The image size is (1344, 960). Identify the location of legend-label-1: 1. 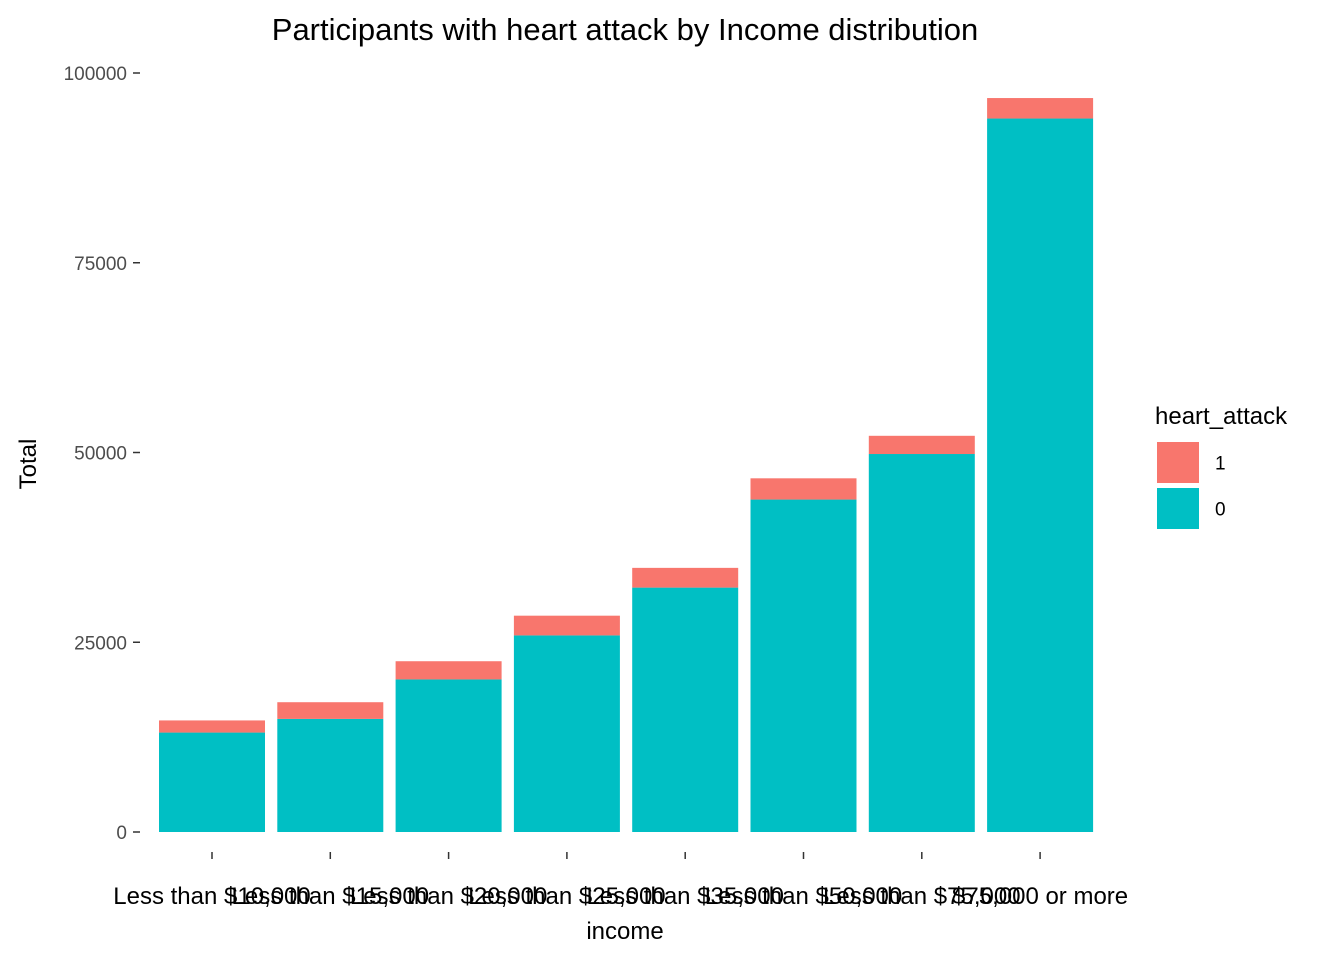
(1220, 464).